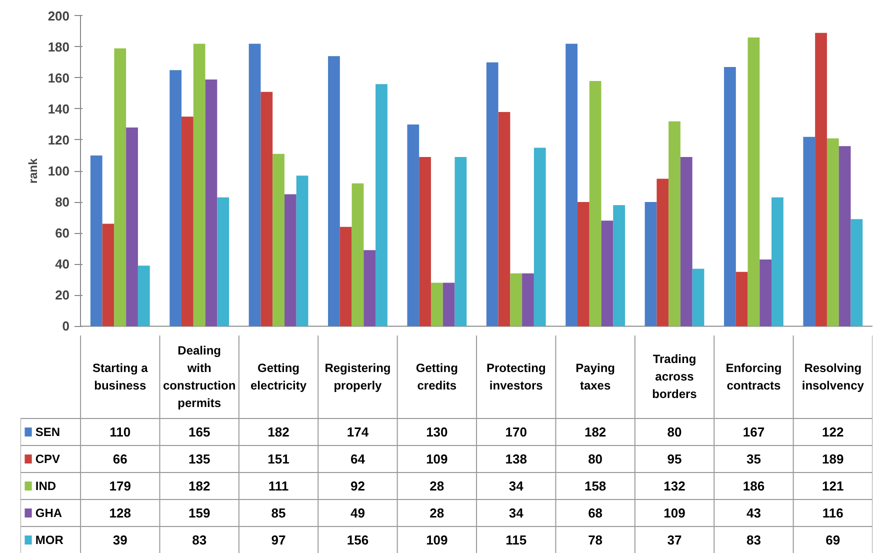  What do you see at coordinates (62, 202) in the screenshot?
I see `y-tick-label: 80` at bounding box center [62, 202].